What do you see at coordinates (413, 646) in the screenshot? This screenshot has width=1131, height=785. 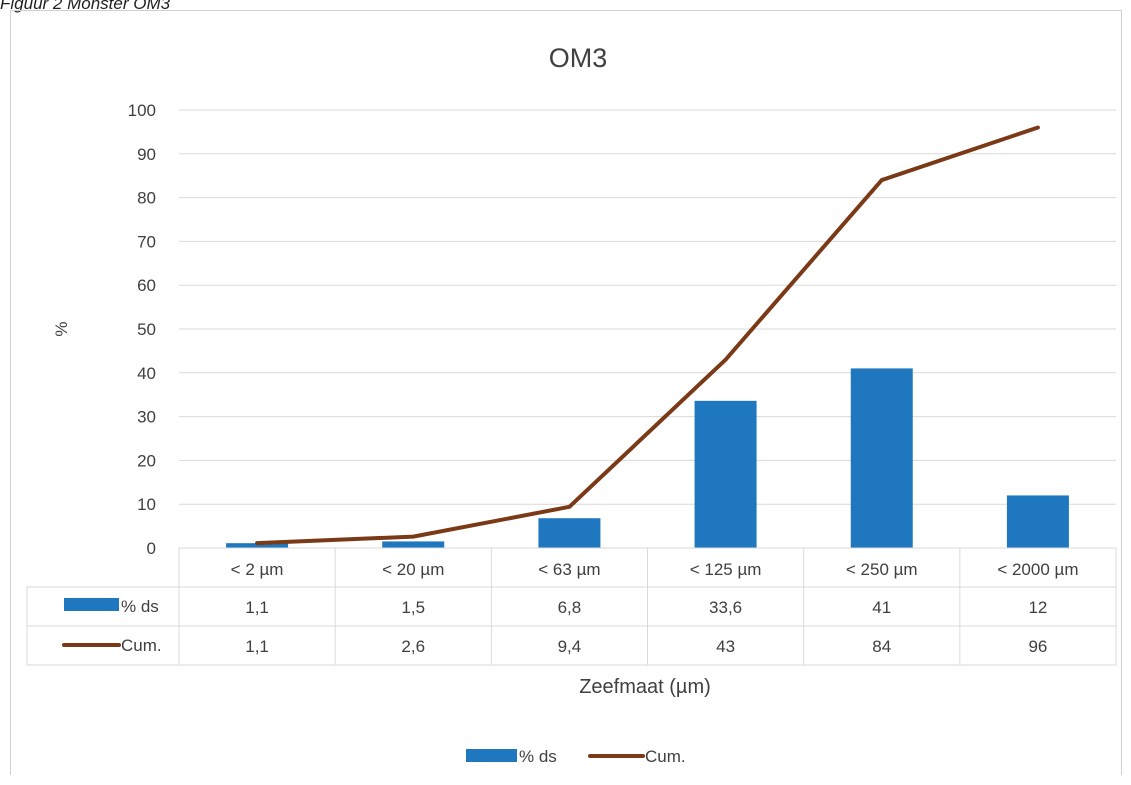 I see `table-cell-line-value: 2,6` at bounding box center [413, 646].